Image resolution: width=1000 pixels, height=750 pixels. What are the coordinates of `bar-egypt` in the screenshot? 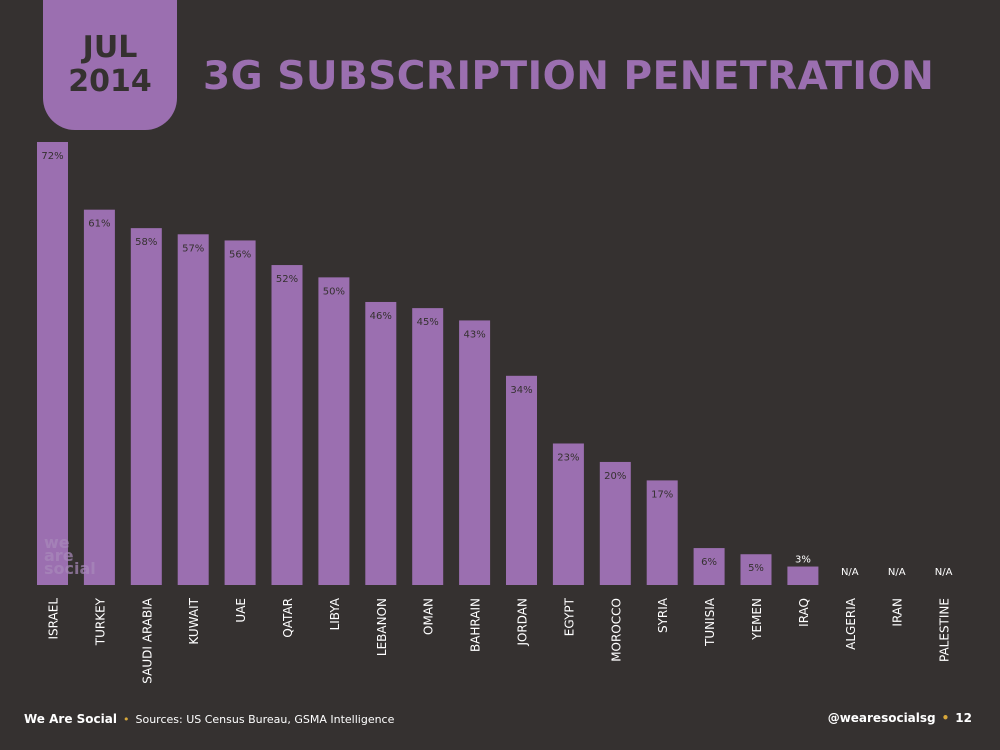 It's located at (568, 514).